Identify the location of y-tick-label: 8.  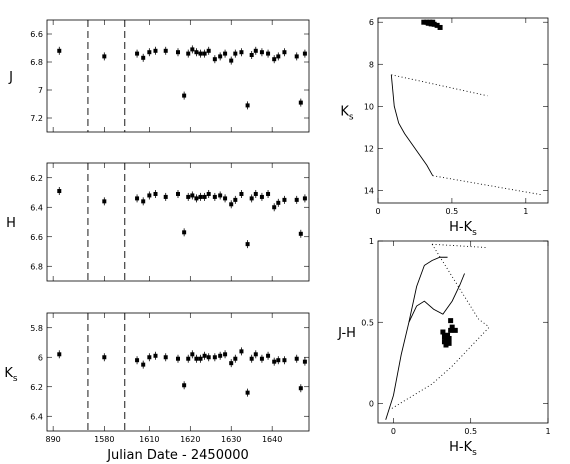
(371, 64).